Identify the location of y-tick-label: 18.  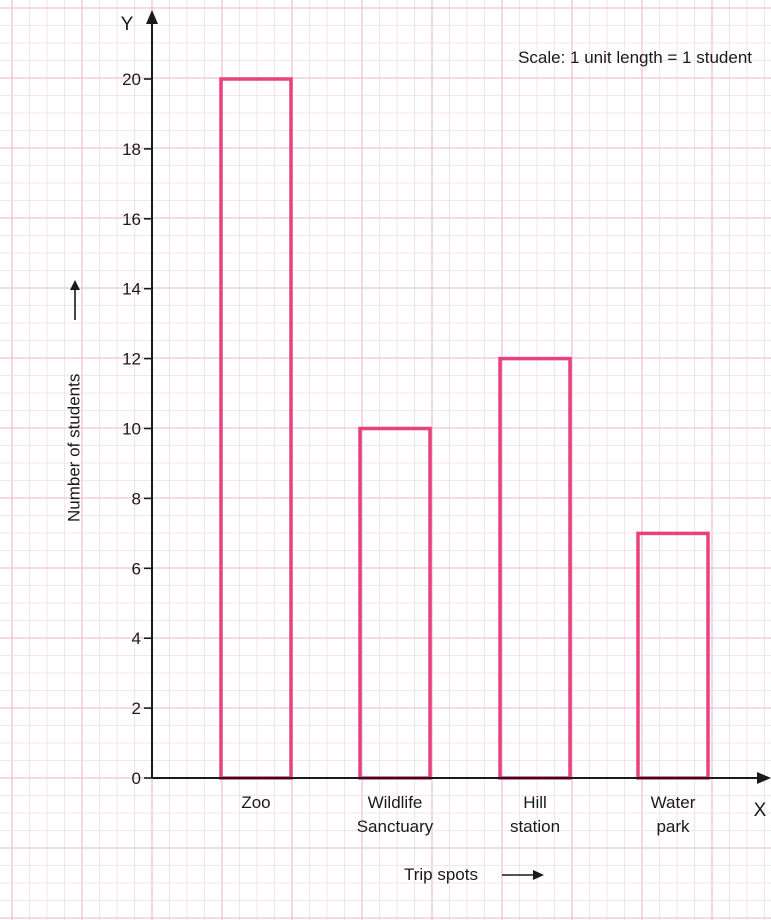
(131, 149).